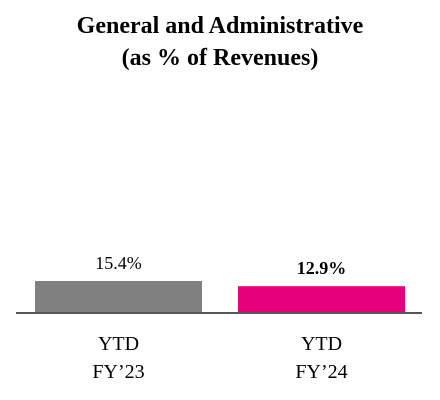 This screenshot has width=440, height=400. Describe the element at coordinates (118, 344) in the screenshot. I see `category-label-1-line1: YTD` at that location.